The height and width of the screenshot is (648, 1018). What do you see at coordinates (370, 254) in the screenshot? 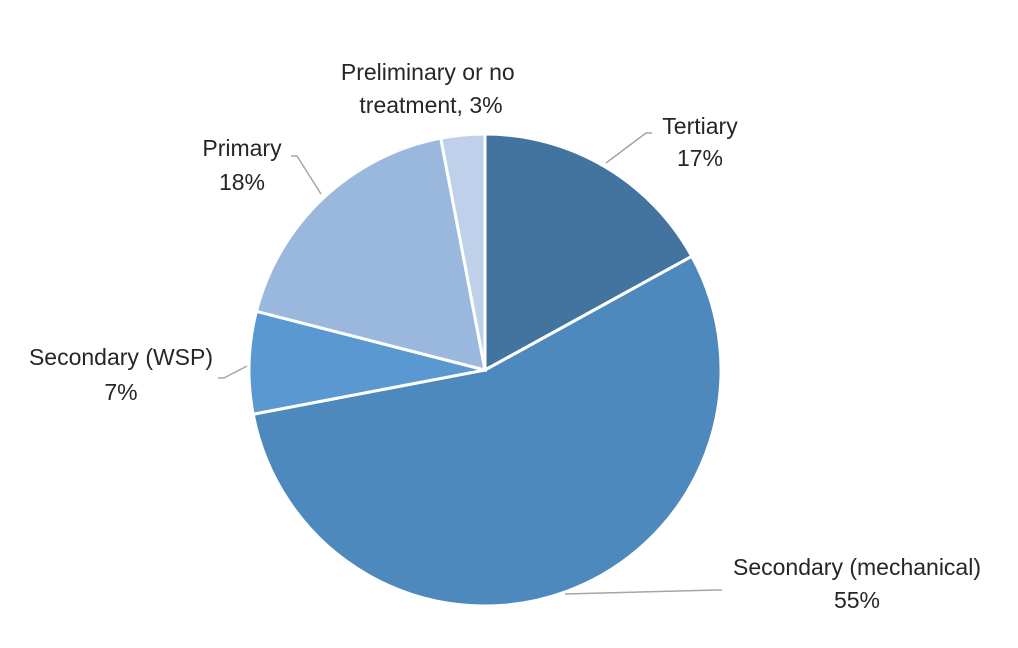
I see `pie-slice-primary` at bounding box center [370, 254].